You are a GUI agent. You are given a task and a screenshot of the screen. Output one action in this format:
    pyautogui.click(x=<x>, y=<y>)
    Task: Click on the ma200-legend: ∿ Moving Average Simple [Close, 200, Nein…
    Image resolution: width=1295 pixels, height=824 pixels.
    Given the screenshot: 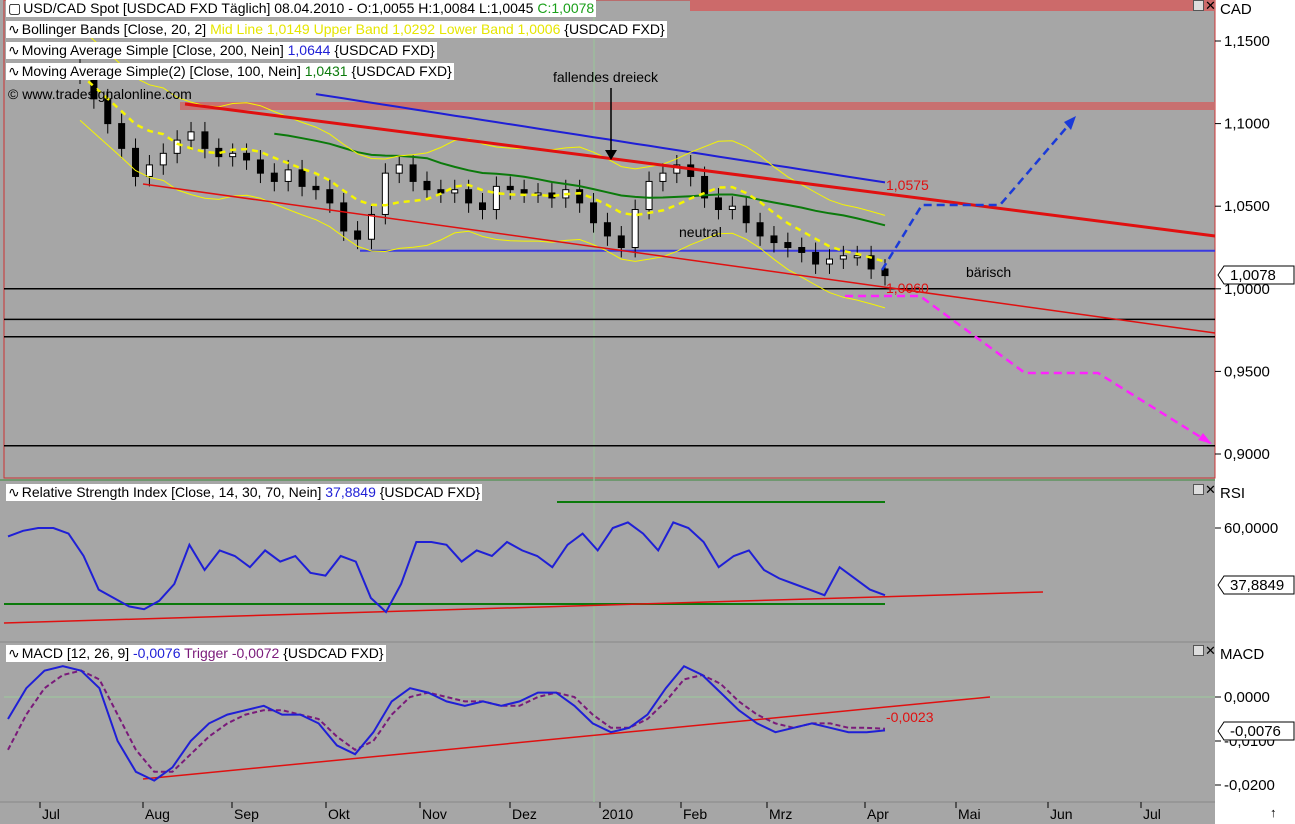 What is the action you would take?
    pyautogui.click(x=221, y=50)
    